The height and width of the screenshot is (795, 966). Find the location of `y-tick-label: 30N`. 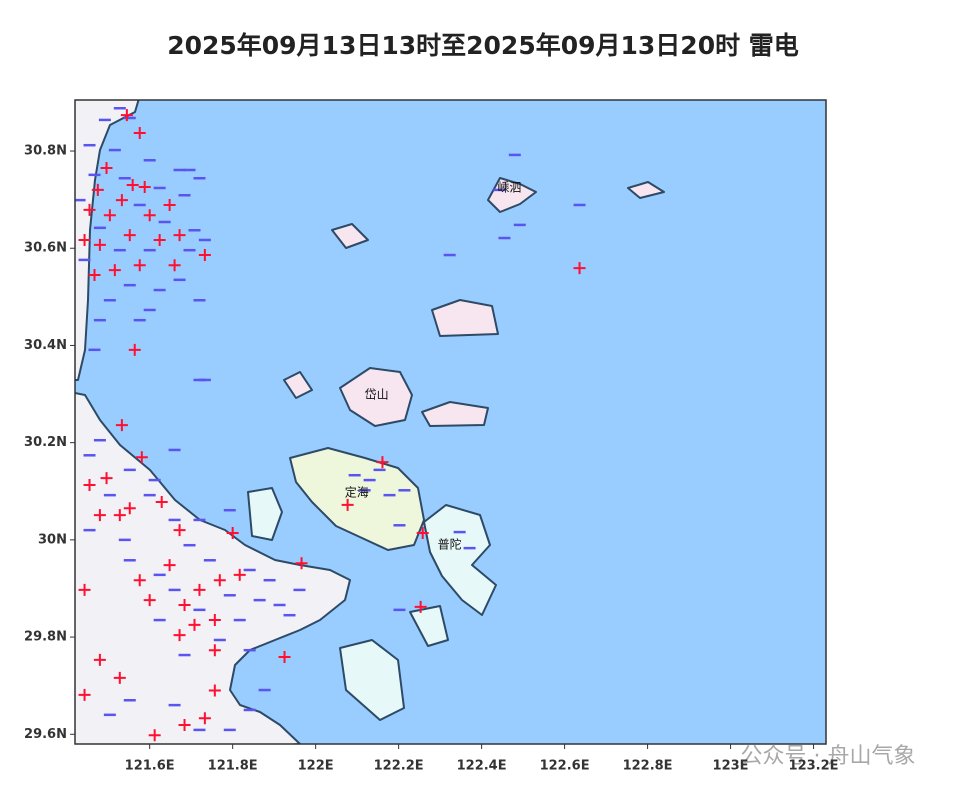

y-tick-label: 30N is located at coordinates (52, 539).